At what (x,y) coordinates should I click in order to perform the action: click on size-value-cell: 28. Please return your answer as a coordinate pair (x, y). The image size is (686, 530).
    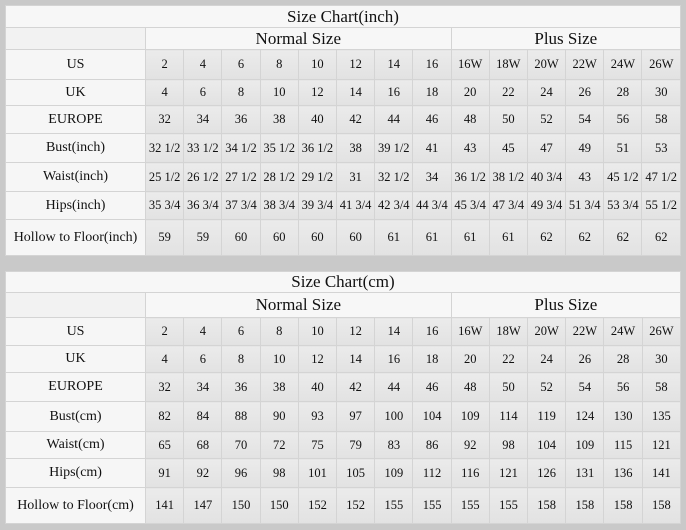
    Looking at the image, I should click on (623, 92).